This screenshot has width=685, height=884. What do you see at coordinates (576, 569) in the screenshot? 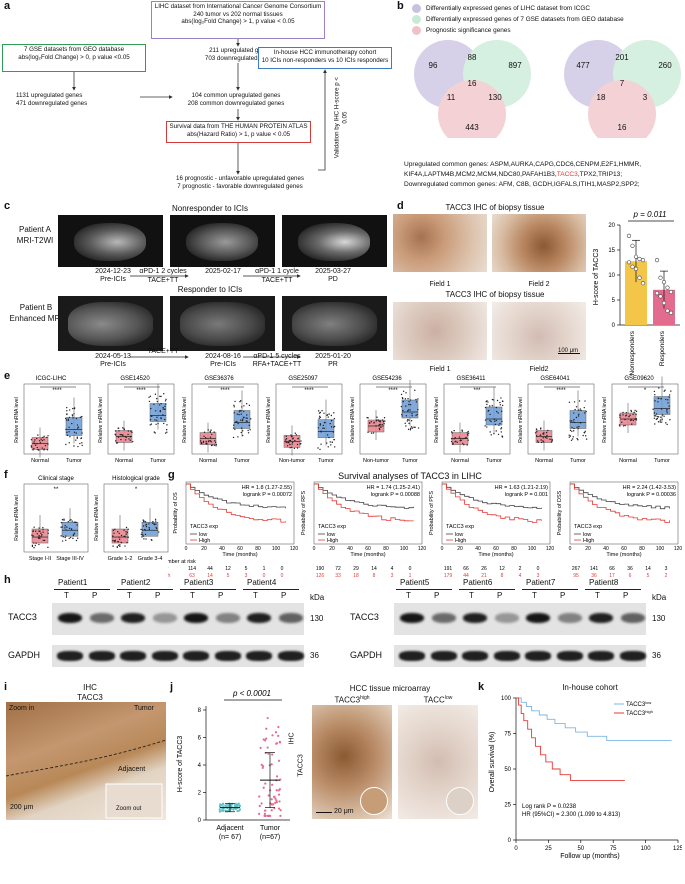
I see `g-risk-low-val: 267` at bounding box center [576, 569].